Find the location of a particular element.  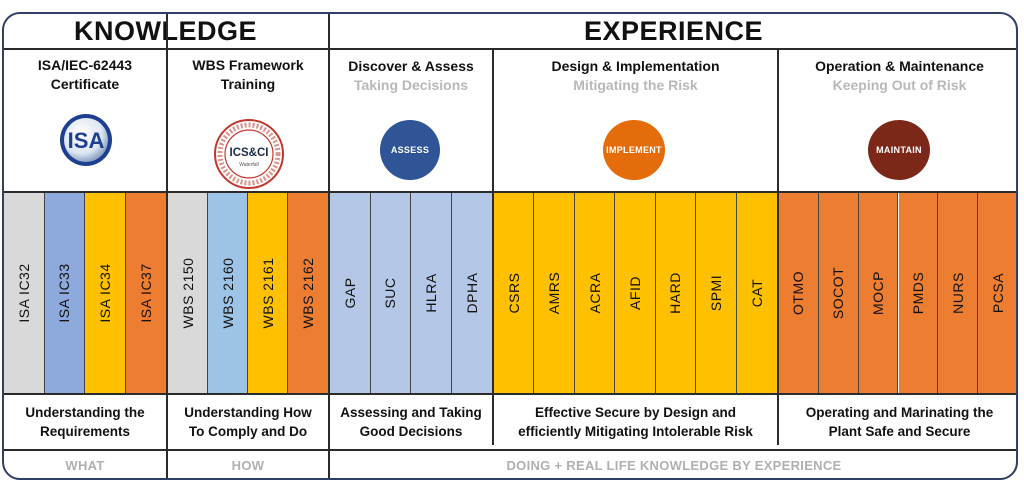

course-bar-label: ACRA is located at coordinates (594, 292).